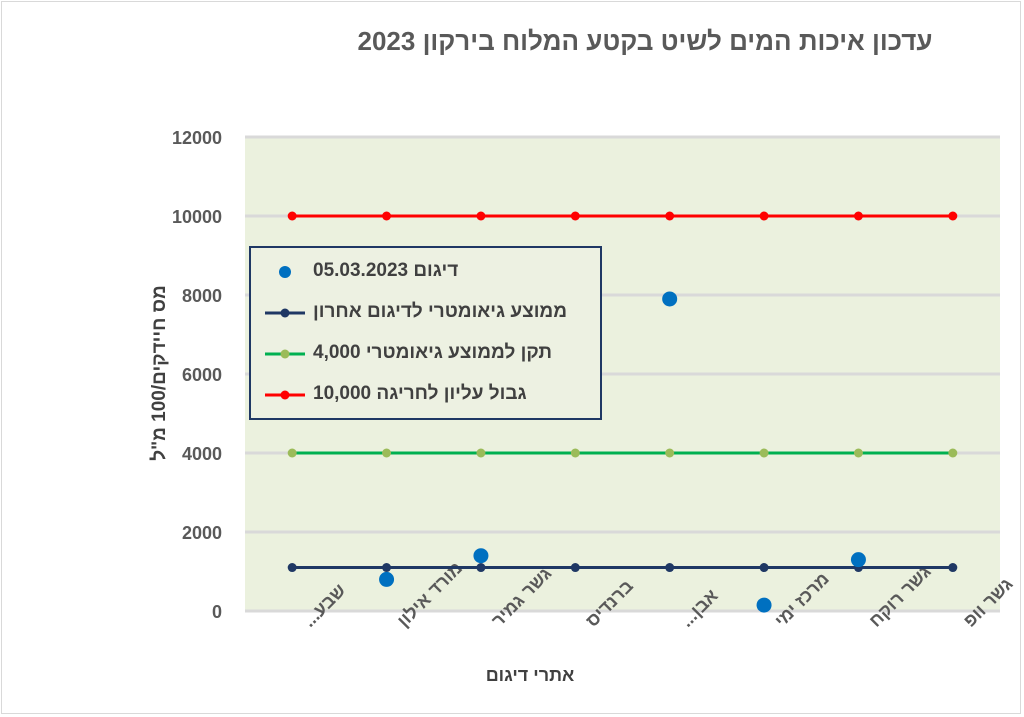  I want to click on y-tick-label: 4000, so click(202, 454).